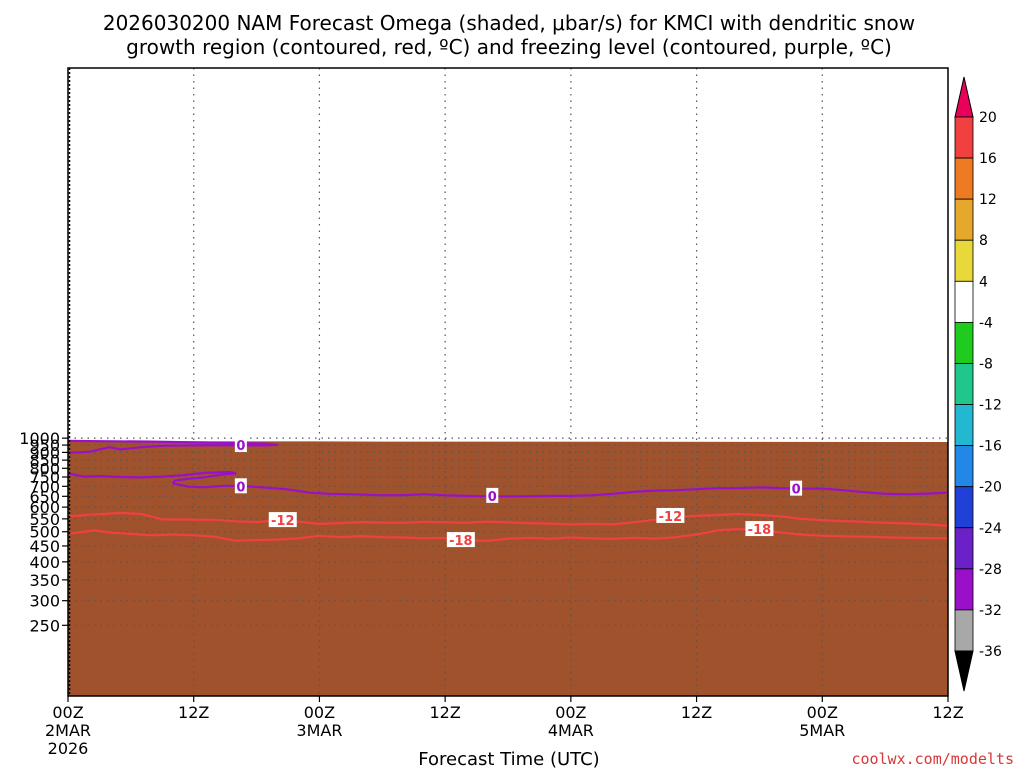  Describe the element at coordinates (990, 488) in the screenshot. I see `colorbar-label-9: -20` at that location.